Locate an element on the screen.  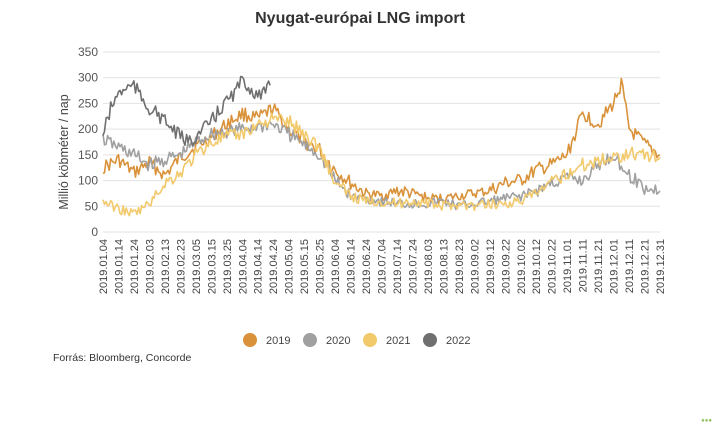
x-tick-label: 2019.03.05 is located at coordinates (197, 266).